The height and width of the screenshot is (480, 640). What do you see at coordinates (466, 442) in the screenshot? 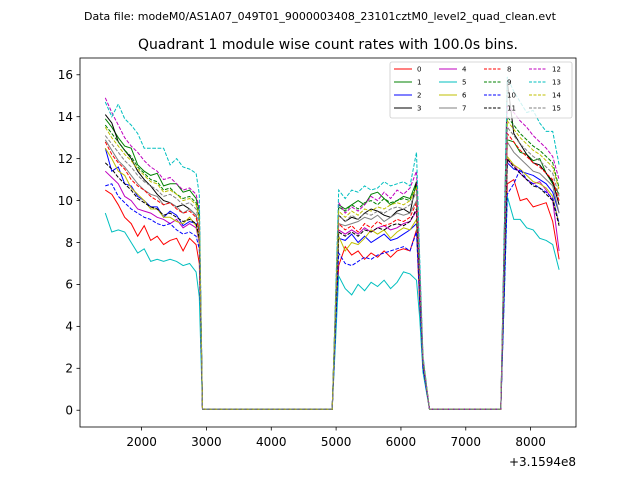
I see `x-tick-label: 7000` at bounding box center [466, 442].